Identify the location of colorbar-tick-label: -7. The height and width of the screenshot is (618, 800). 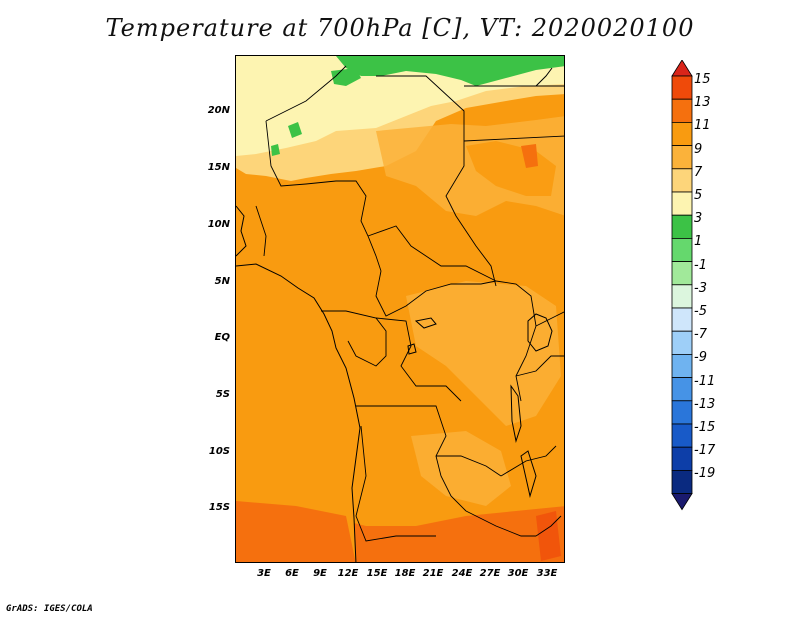
(700, 335).